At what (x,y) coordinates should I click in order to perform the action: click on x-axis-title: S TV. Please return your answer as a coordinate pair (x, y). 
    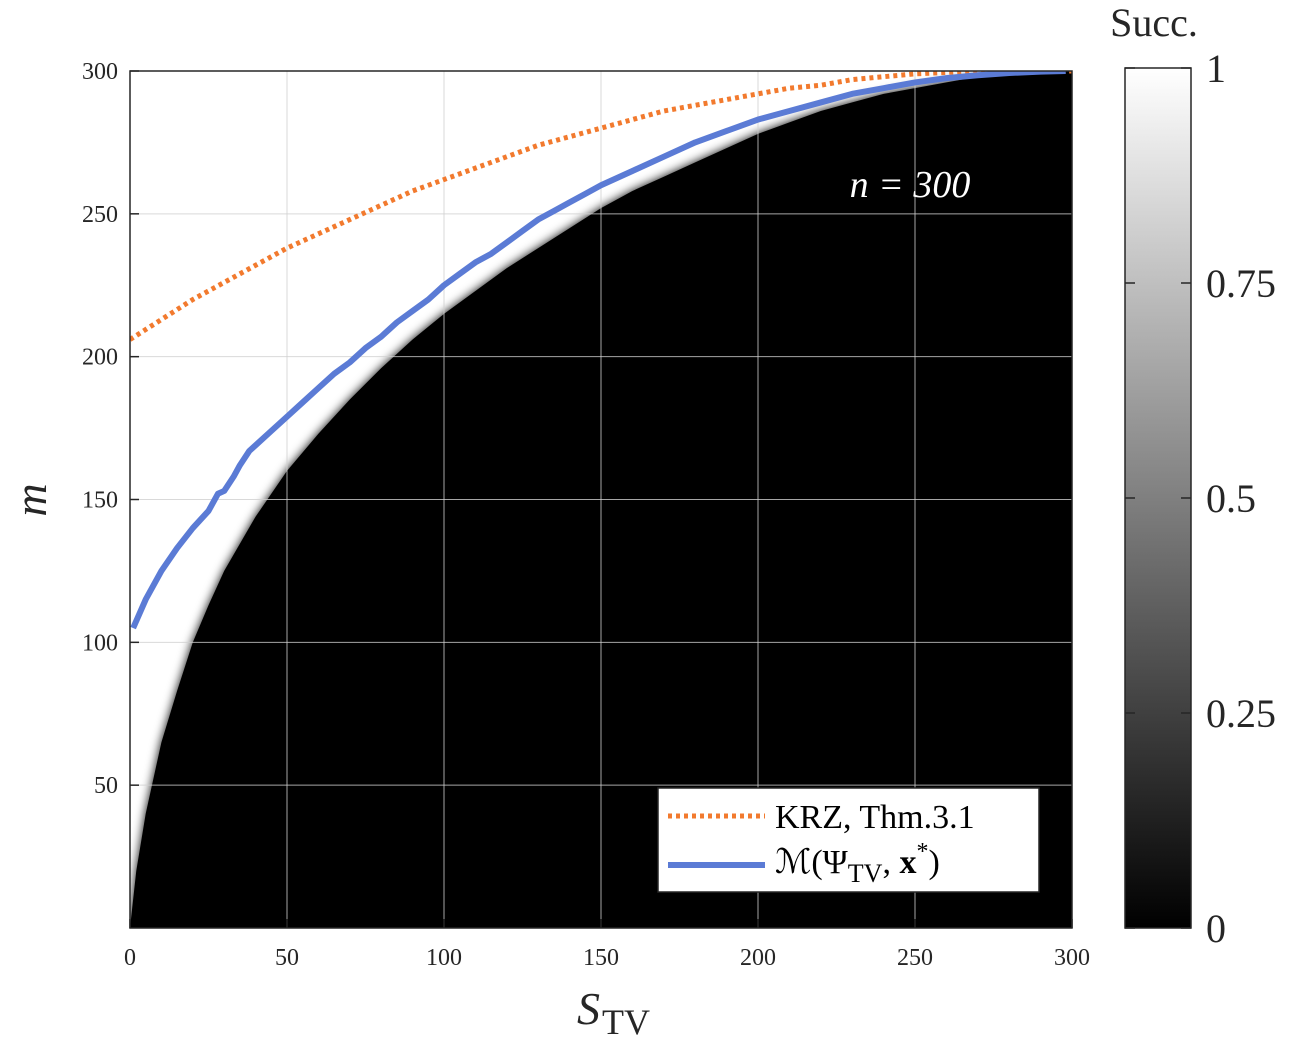
    Looking at the image, I should click on (613, 1011).